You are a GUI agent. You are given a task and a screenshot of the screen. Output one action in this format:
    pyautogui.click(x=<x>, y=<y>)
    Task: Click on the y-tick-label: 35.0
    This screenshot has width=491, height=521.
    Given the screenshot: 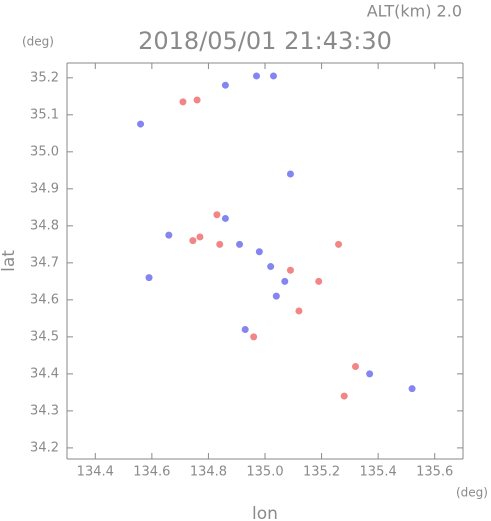 What is the action you would take?
    pyautogui.click(x=44, y=151)
    